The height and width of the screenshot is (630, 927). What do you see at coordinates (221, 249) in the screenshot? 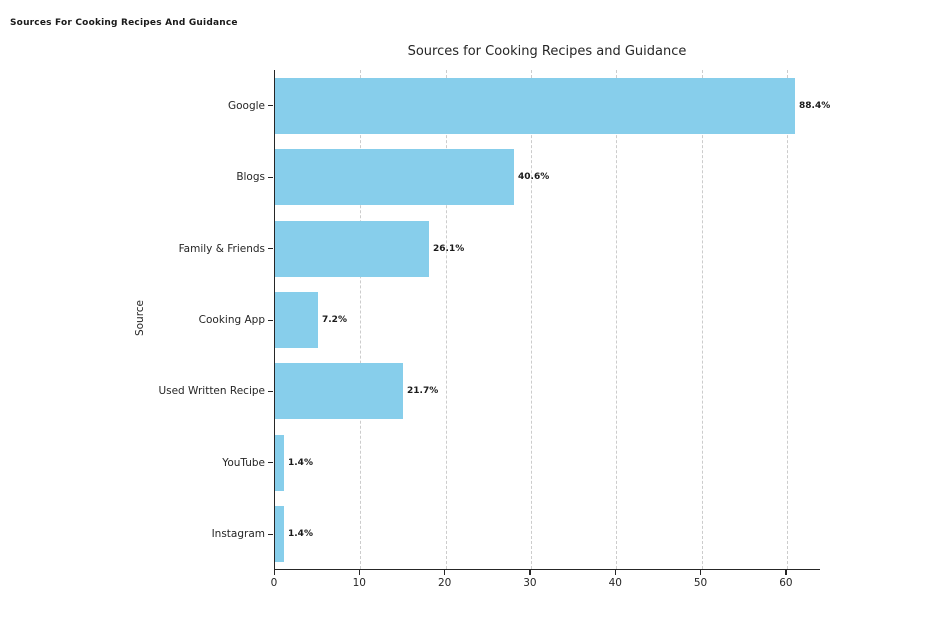
I see `y-tick-label: Family & Friends` at bounding box center [221, 249].